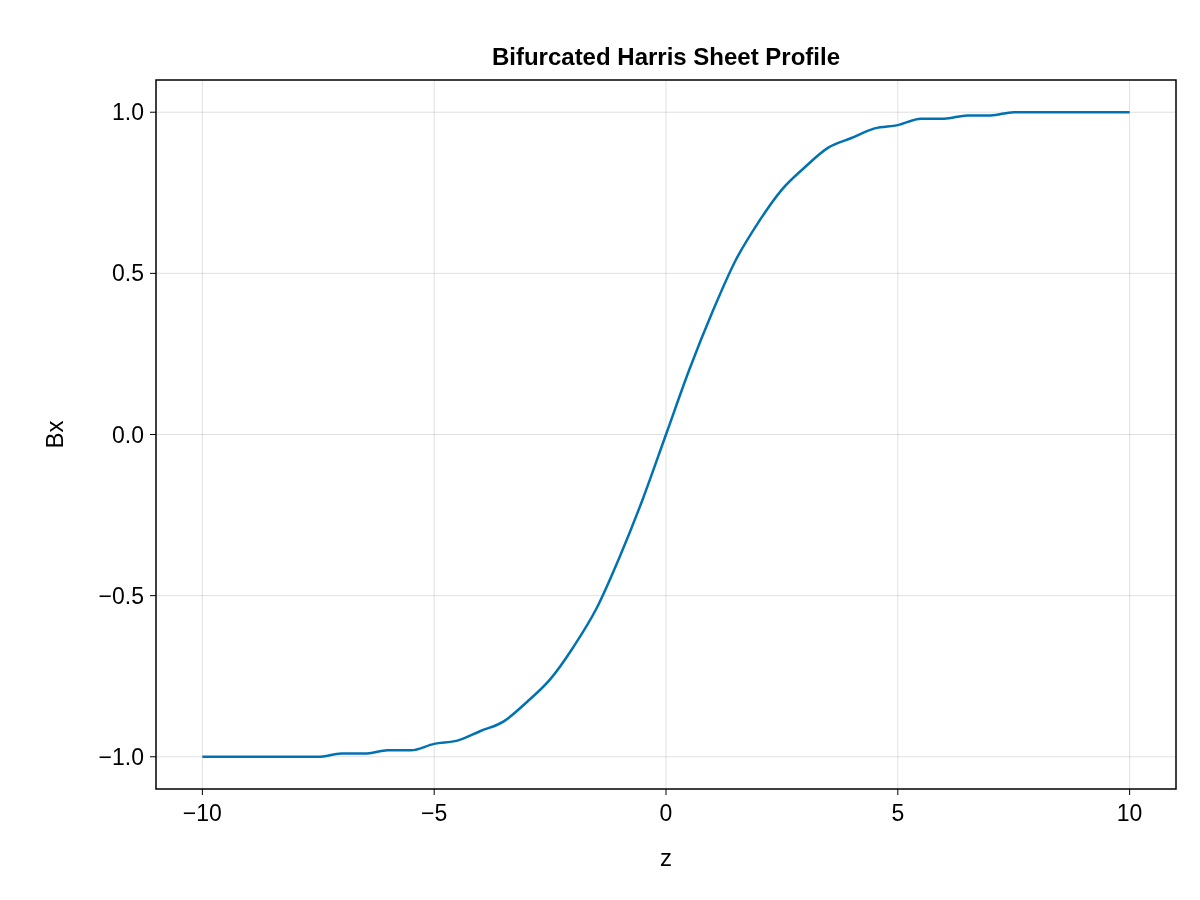 The width and height of the screenshot is (1200, 900). What do you see at coordinates (1129, 813) in the screenshot?
I see `x-tick-label: 10` at bounding box center [1129, 813].